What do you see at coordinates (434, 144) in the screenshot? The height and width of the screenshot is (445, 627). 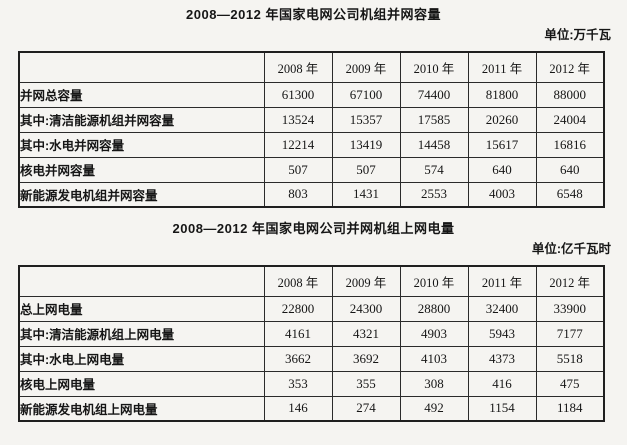 I see `value-cell: 14458` at bounding box center [434, 144].